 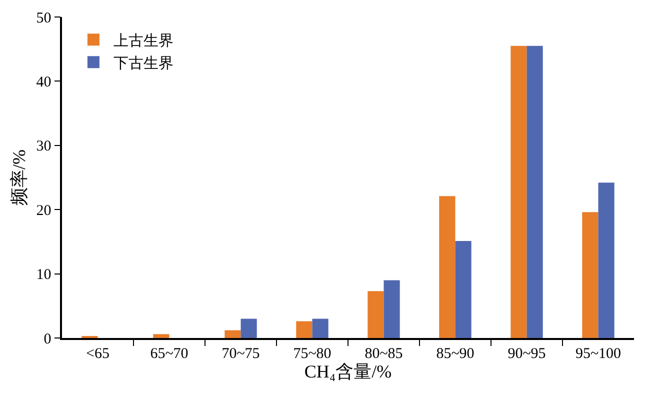 What do you see at coordinates (98, 354) in the screenshot?
I see `x-tick-label: <65` at bounding box center [98, 354].